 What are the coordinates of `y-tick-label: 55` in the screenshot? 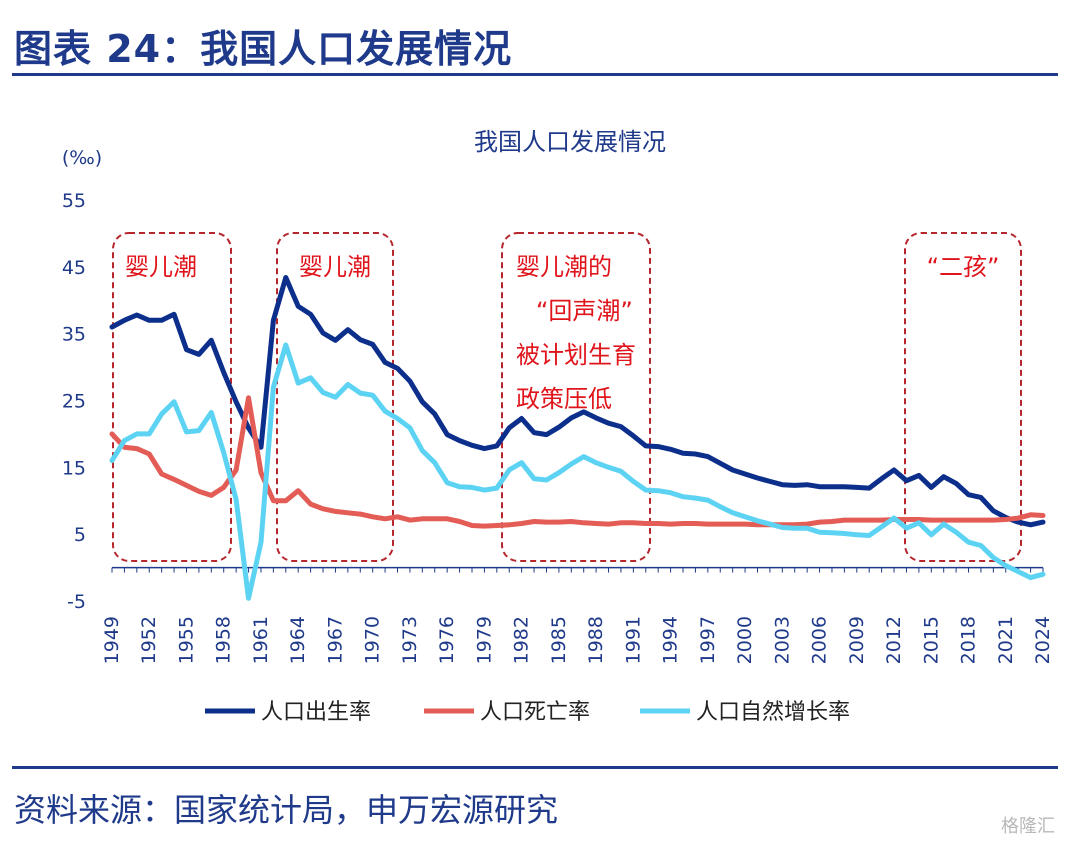 It's located at (74, 201).